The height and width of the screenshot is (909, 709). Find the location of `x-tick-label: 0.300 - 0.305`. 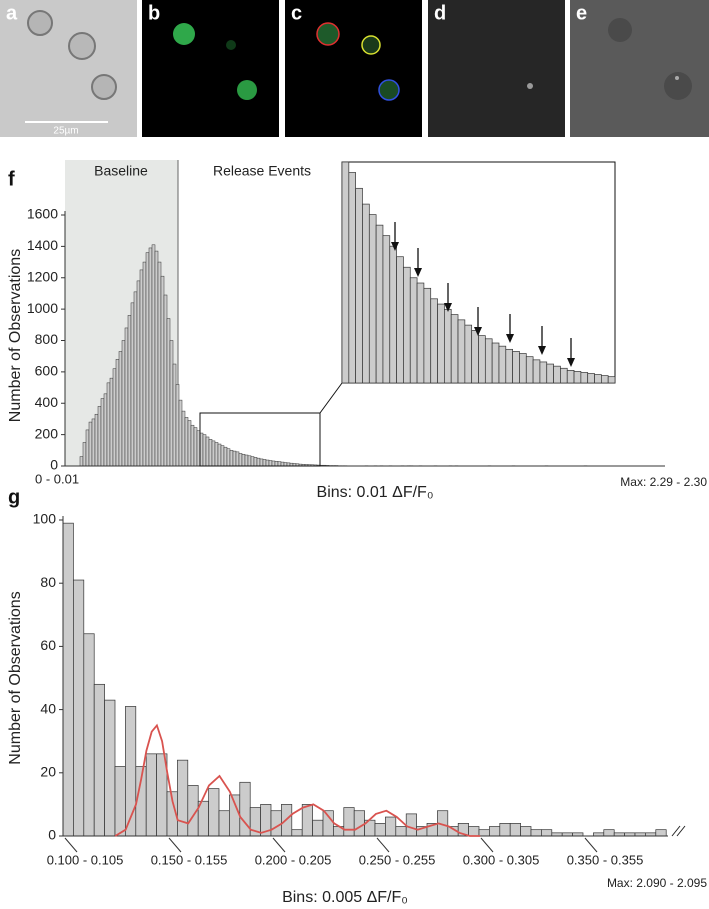

x-tick-label: 0.300 - 0.305 is located at coordinates (501, 859).